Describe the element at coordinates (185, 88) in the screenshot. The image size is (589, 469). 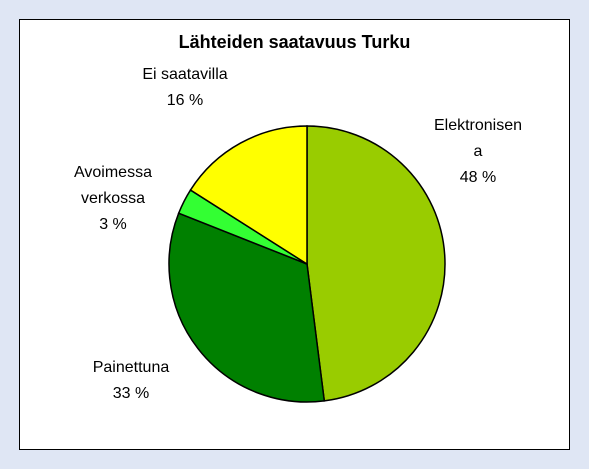
I see `slice-label: Ei saatavilla 16 %` at that location.